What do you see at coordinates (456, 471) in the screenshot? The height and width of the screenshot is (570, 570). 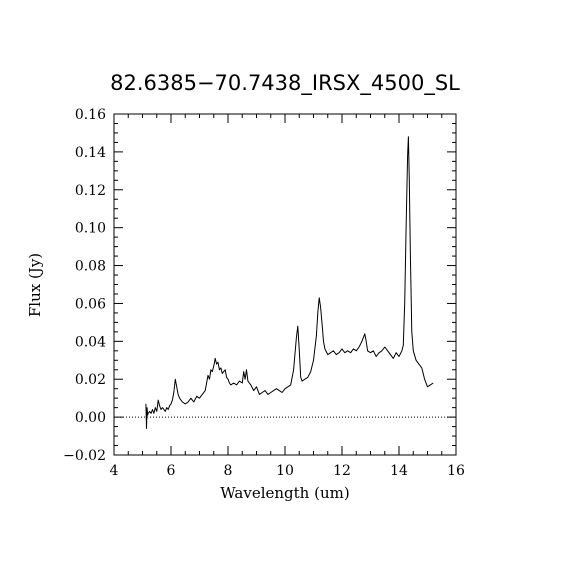 I see `x-tick-label: 16` at bounding box center [456, 471].